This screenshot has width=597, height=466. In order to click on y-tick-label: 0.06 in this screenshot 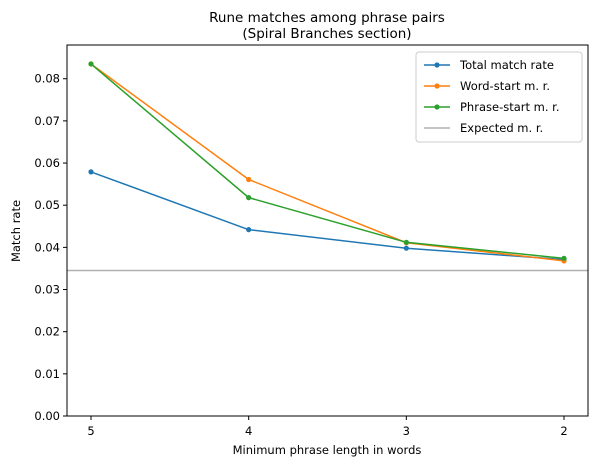, I will do `click(47, 163)`.